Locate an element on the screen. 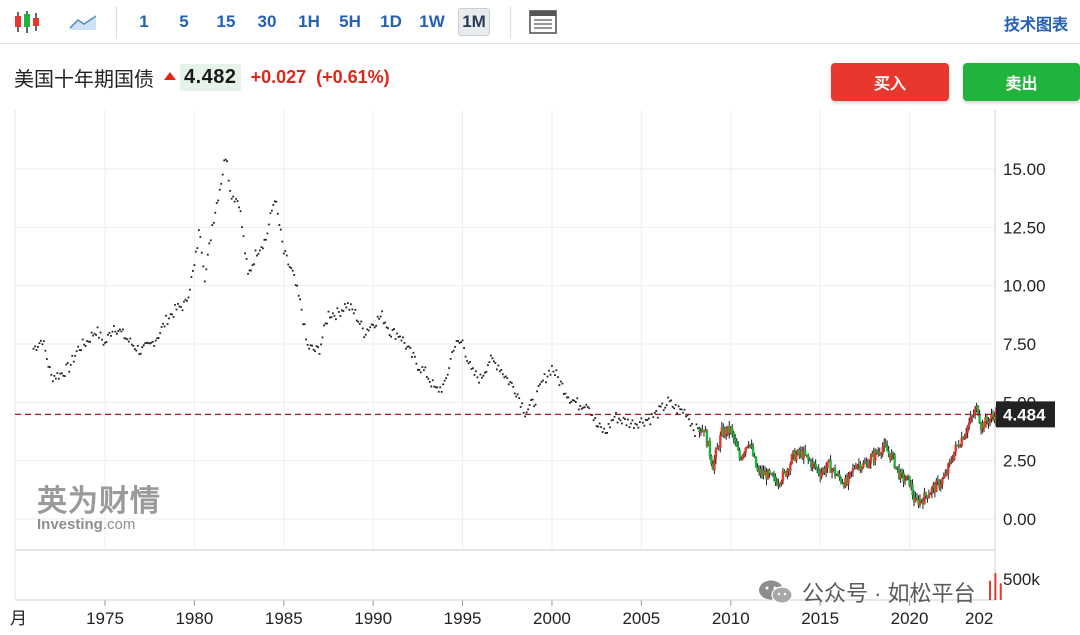 Image resolution: width=1080 pixels, height=635 pixels. buy-button: 买入 is located at coordinates (890, 82).